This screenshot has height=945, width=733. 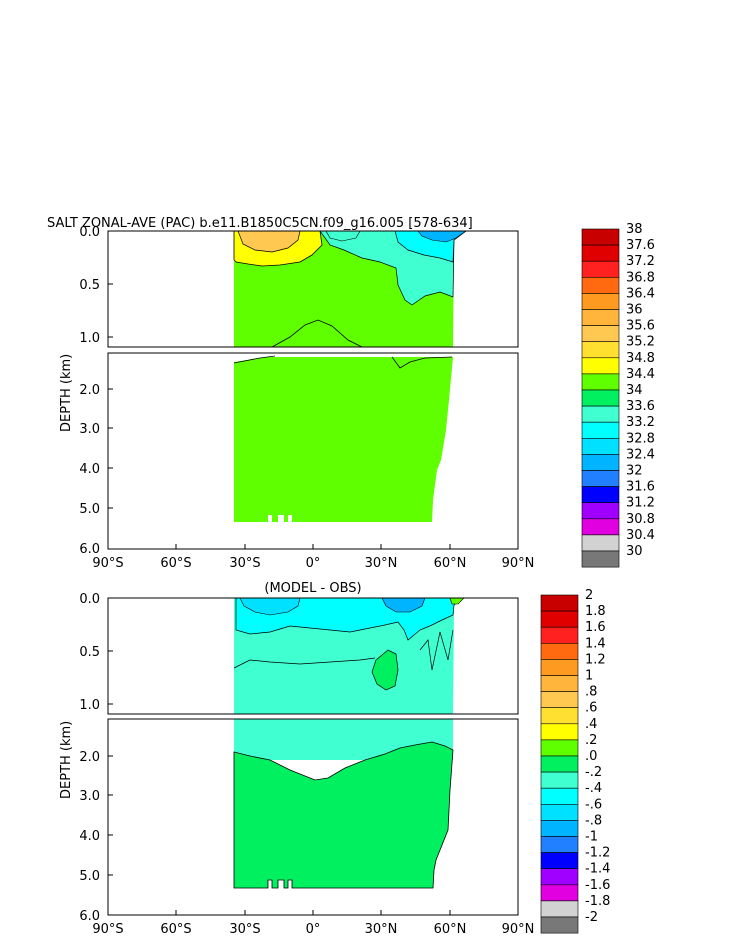 I want to click on panel-2-field-subsurface-blob, so click(x=385, y=670).